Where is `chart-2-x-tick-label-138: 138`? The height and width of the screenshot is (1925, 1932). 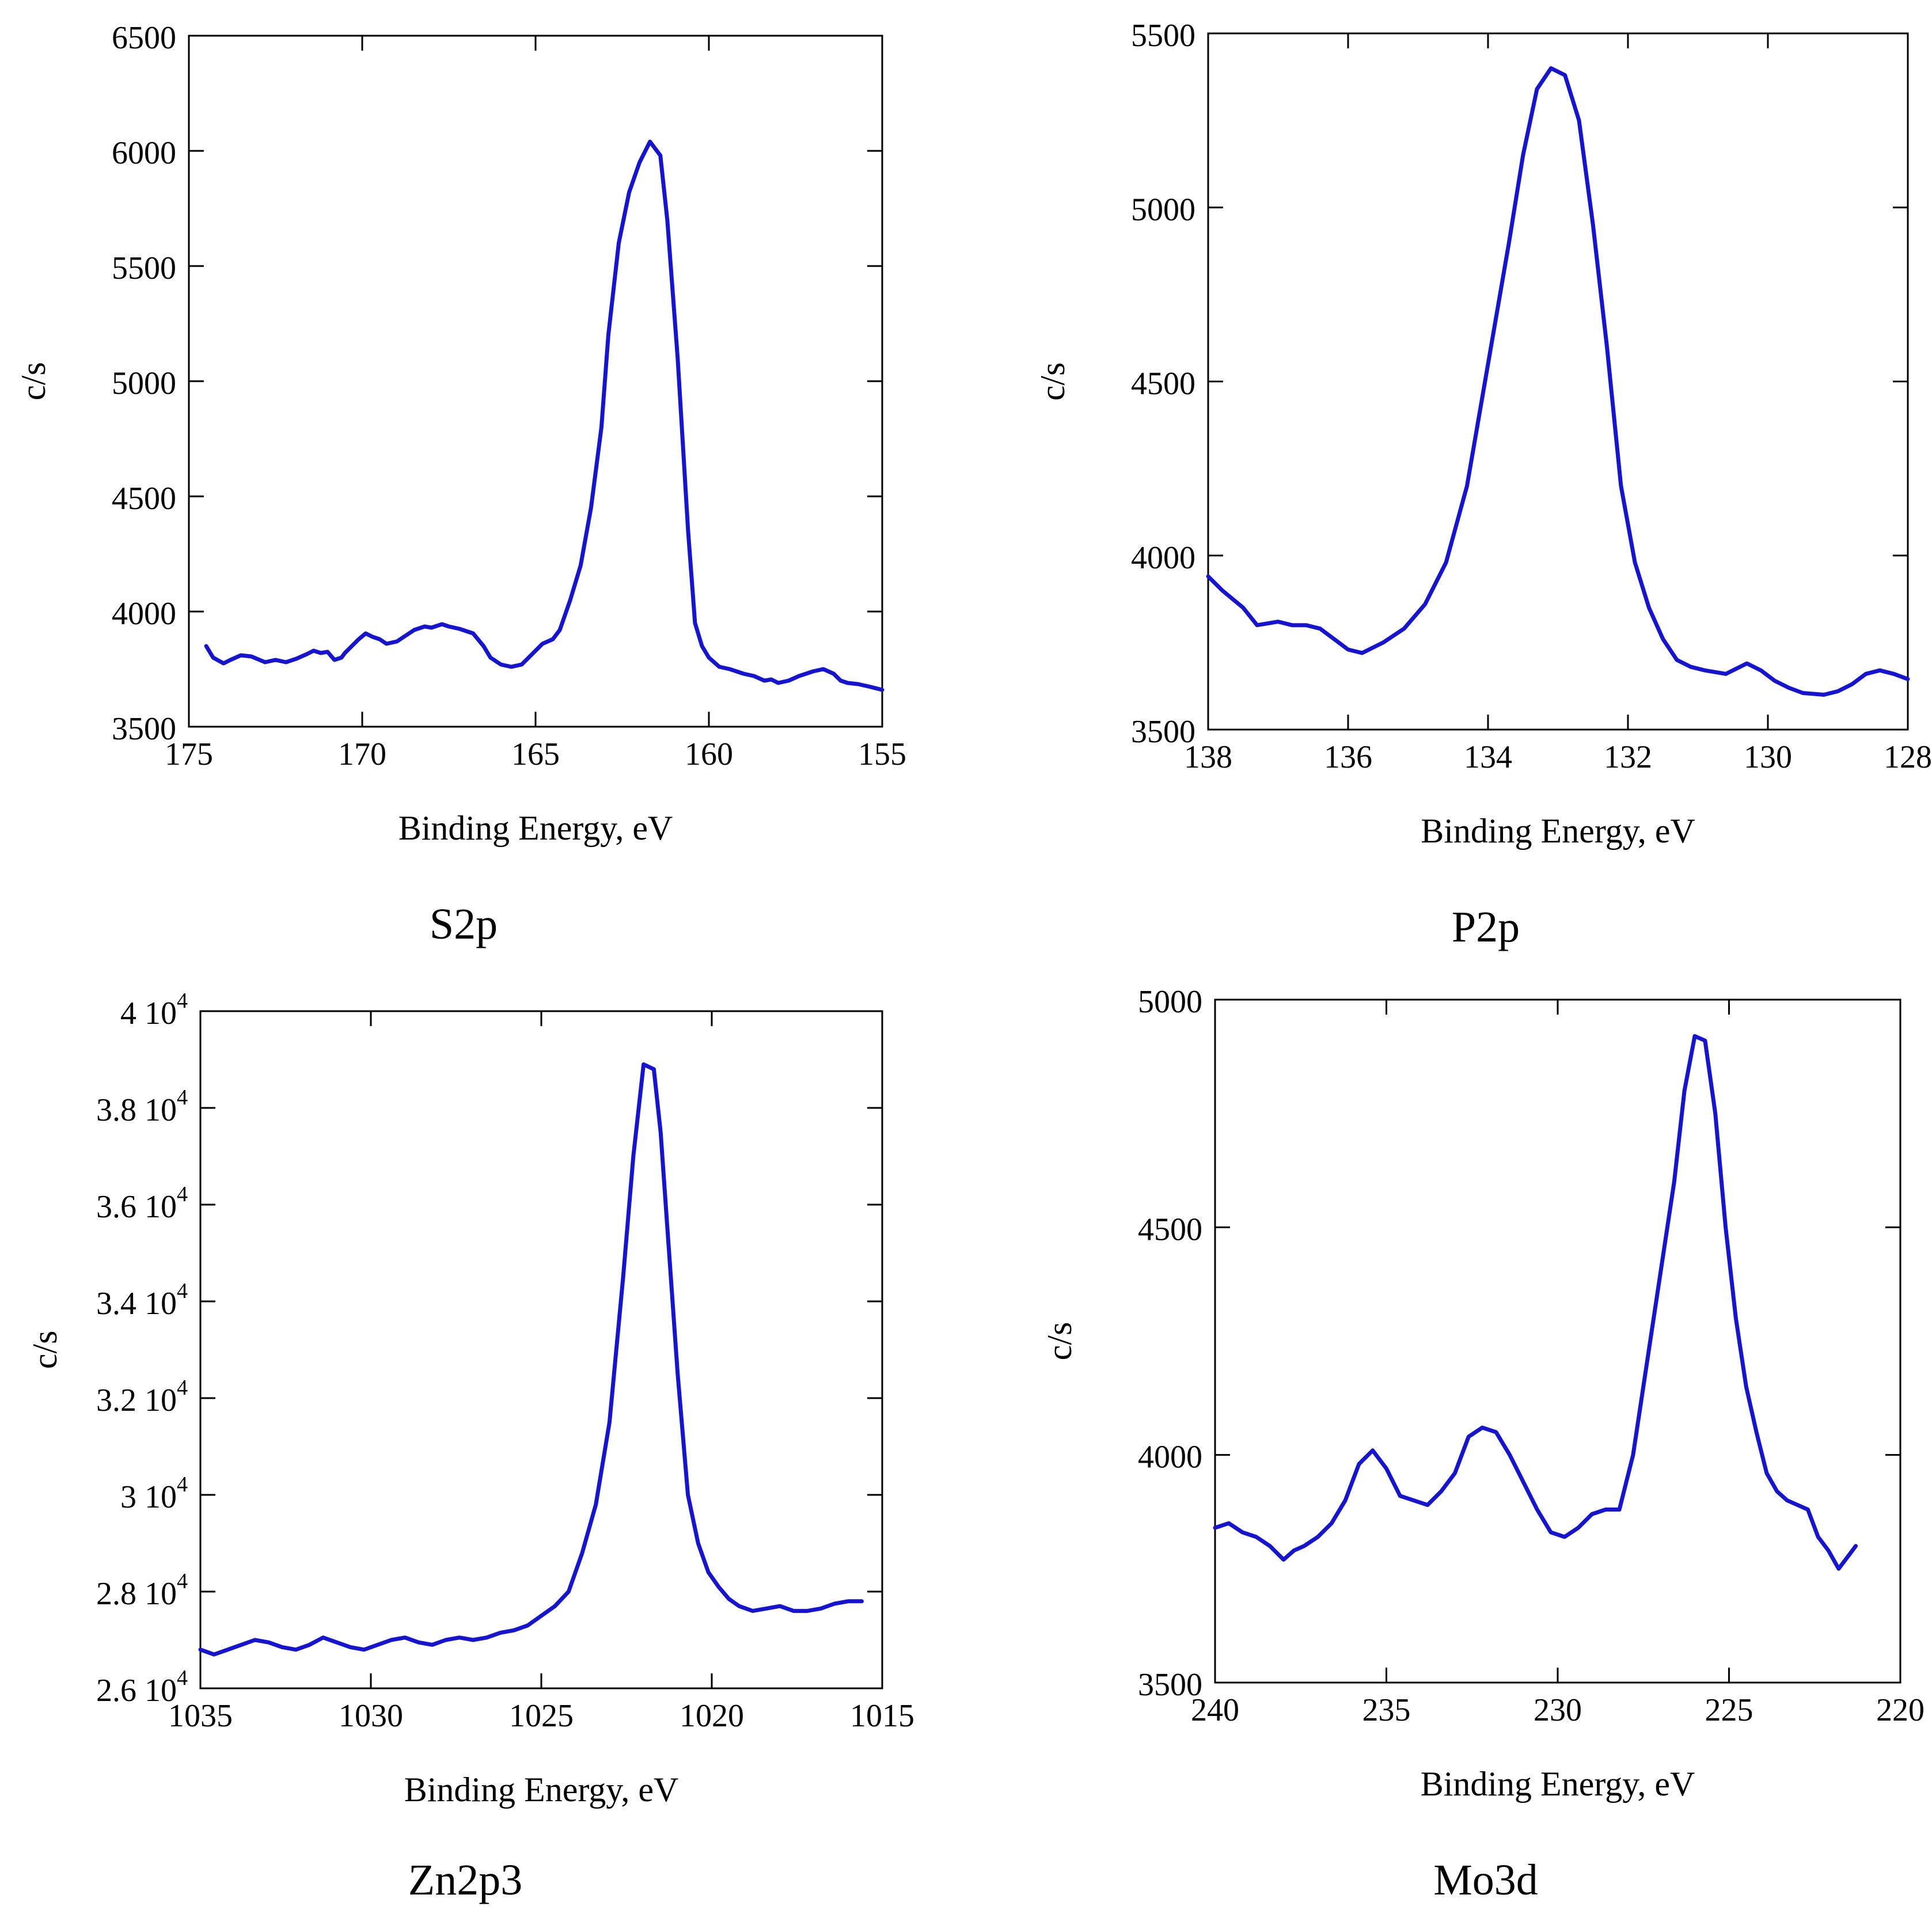
chart-2-x-tick-label-138: 138 is located at coordinates (1208, 757).